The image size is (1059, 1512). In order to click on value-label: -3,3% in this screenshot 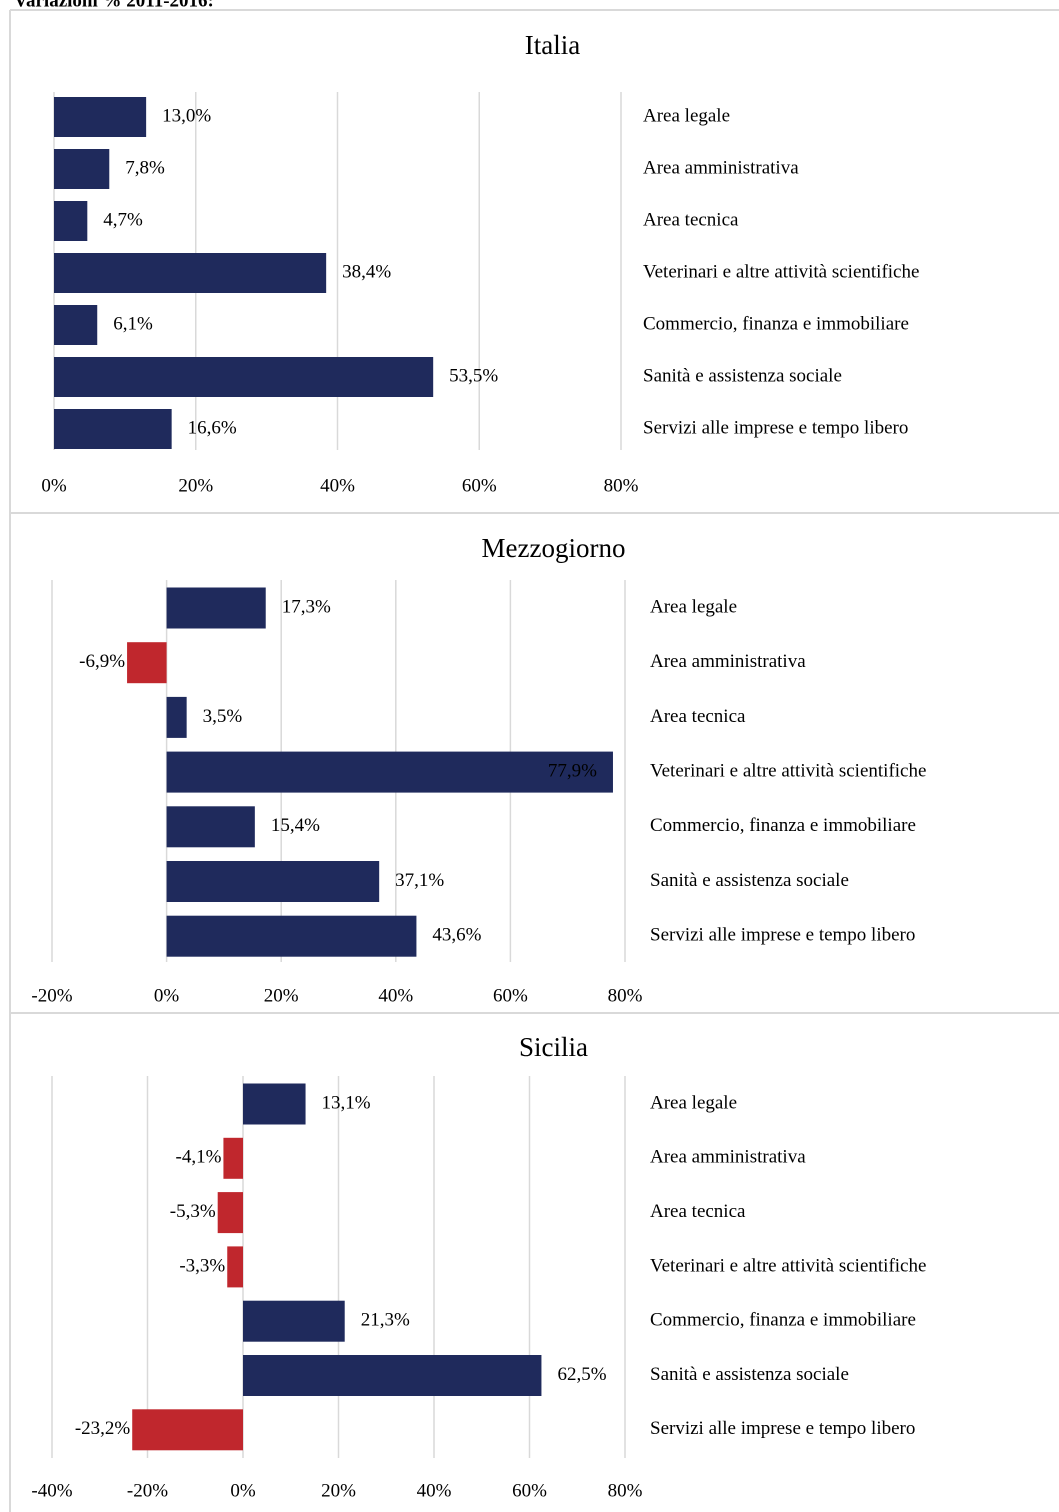, I will do `click(202, 1265)`.